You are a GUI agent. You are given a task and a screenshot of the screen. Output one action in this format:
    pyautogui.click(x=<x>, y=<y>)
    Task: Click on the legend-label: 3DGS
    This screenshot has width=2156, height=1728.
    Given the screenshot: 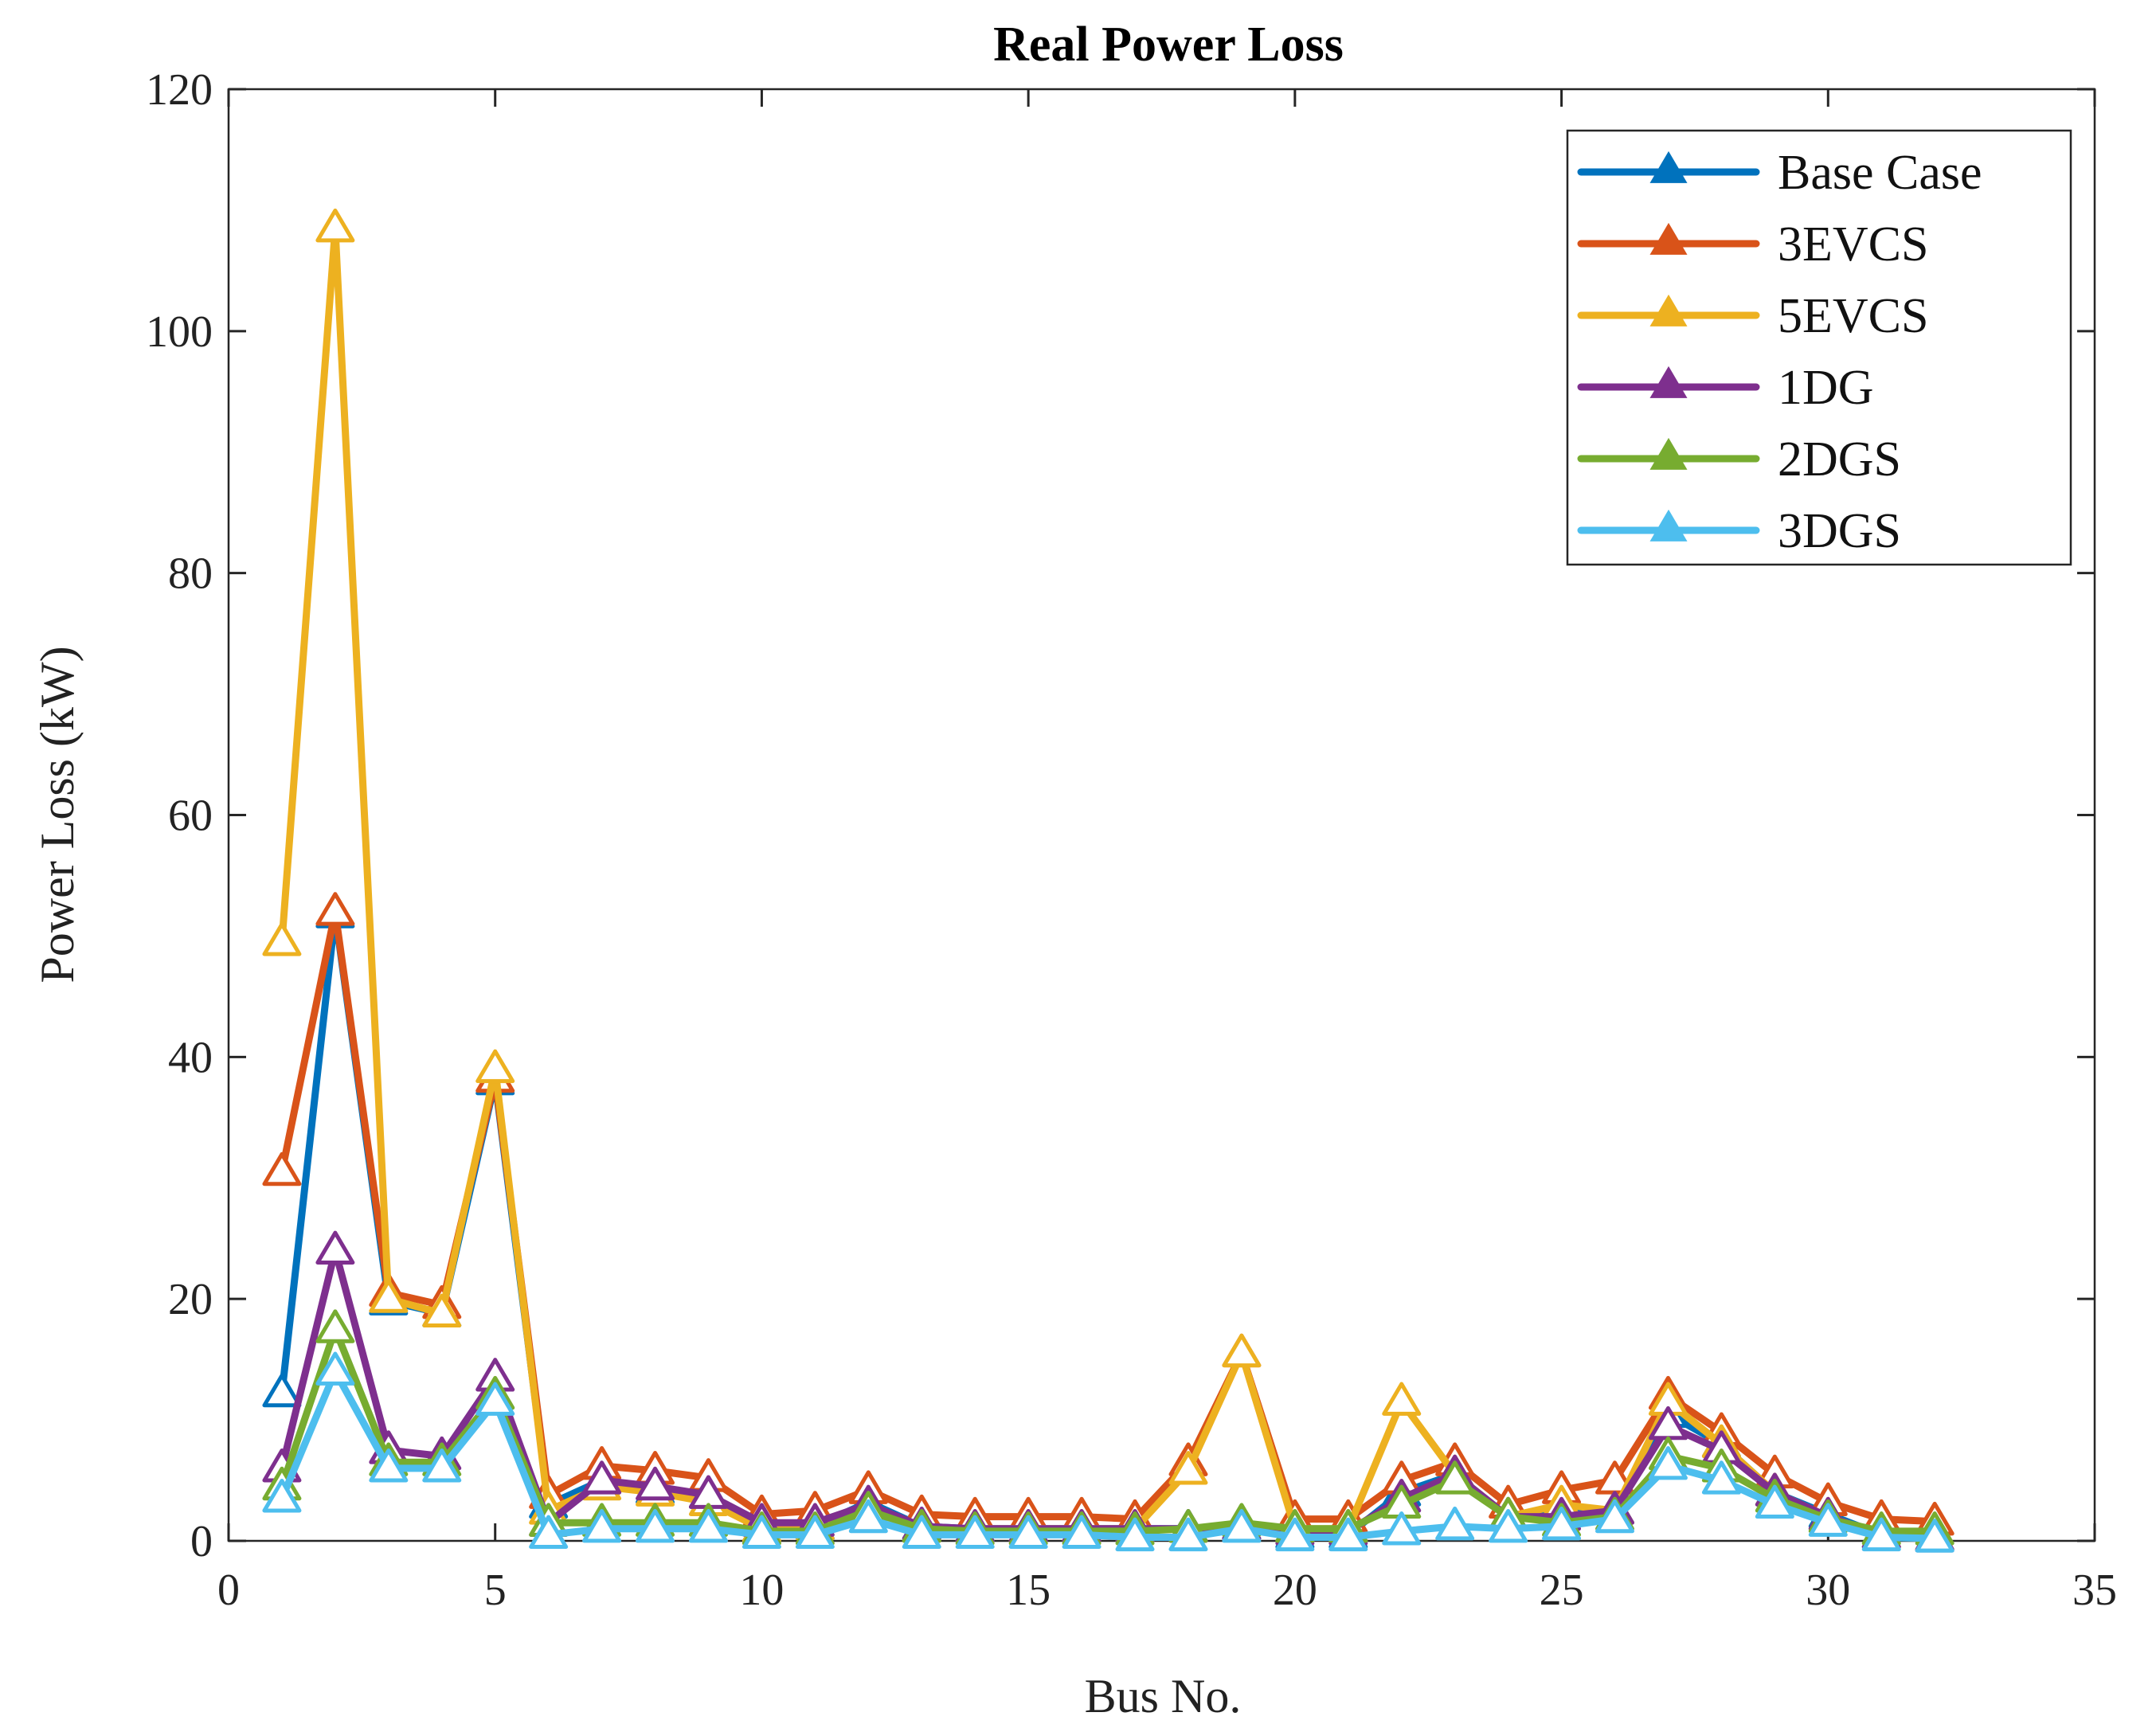 What is the action you would take?
    pyautogui.click(x=1840, y=531)
    